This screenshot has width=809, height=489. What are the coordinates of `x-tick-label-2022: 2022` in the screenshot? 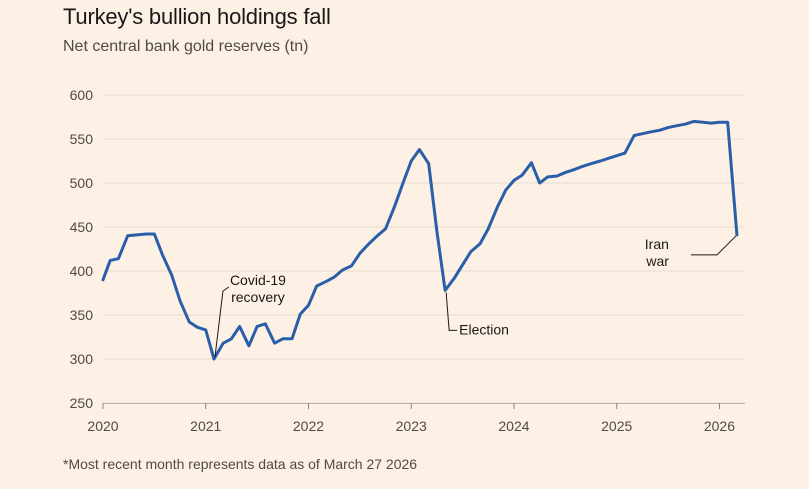 It's located at (308, 426).